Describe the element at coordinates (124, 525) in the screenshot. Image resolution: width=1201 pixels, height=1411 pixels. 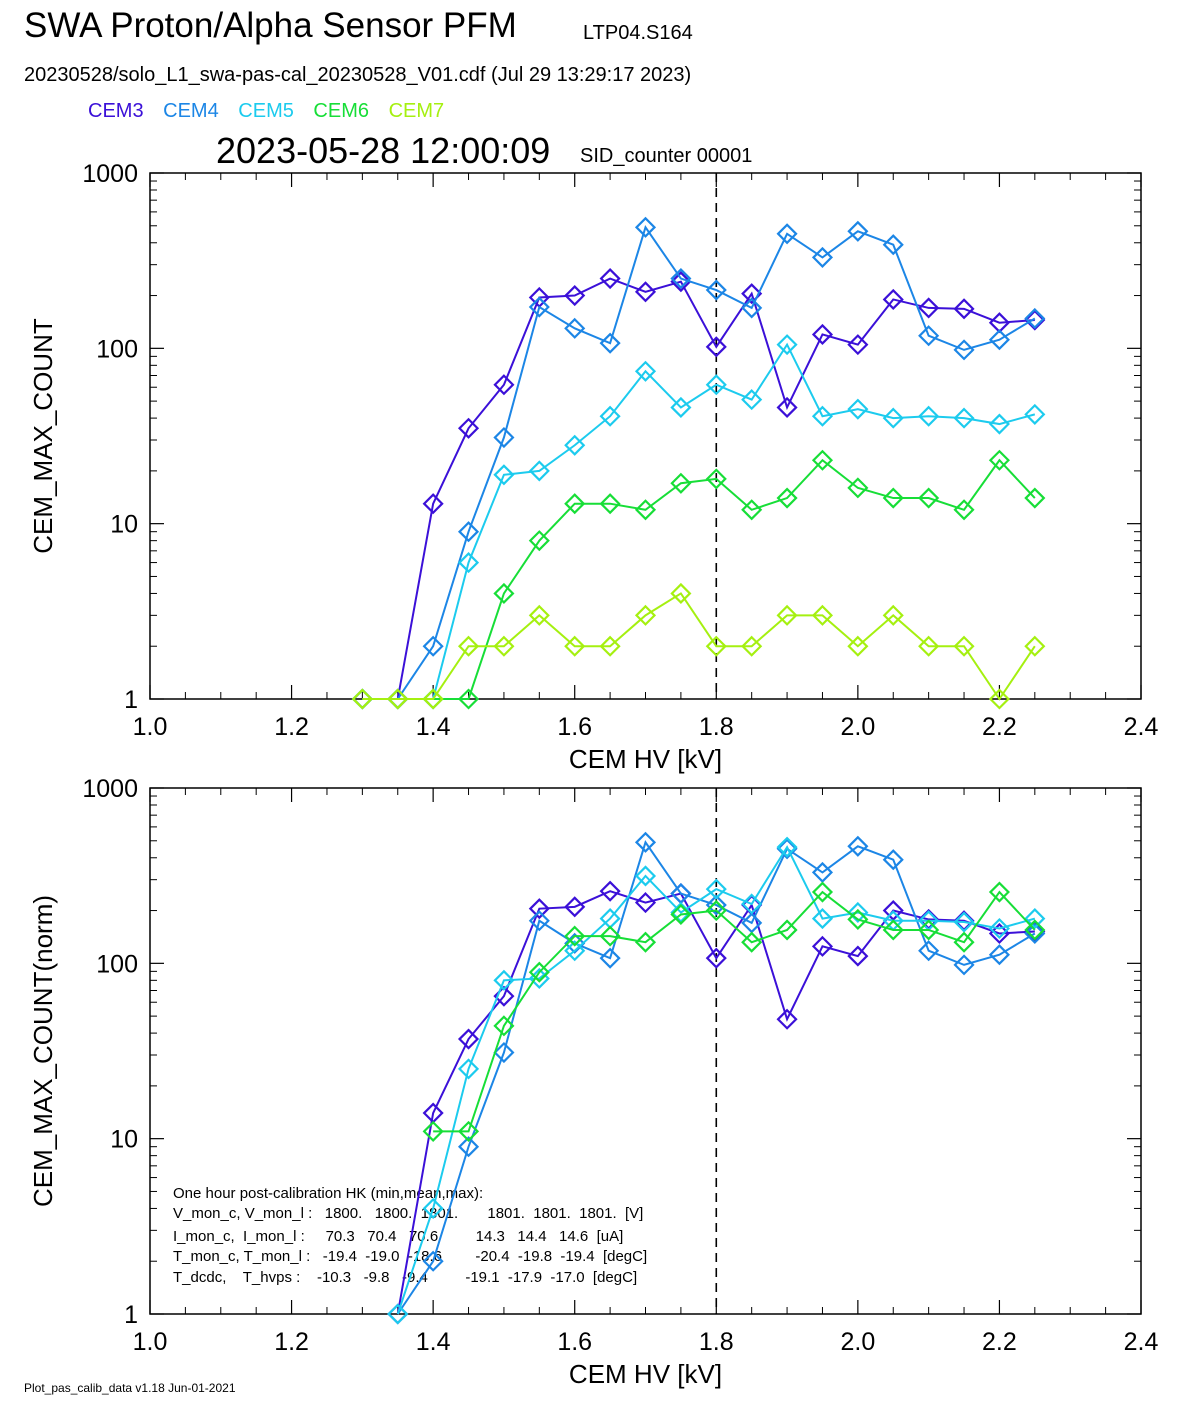
I see `y-tick-label: 10` at that location.